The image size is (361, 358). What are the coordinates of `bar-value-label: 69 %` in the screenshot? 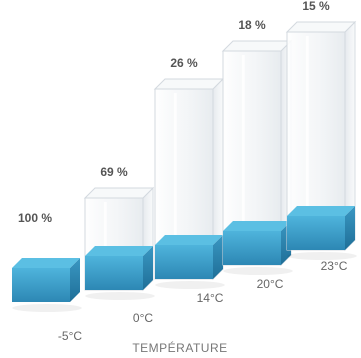 It's located at (114, 172).